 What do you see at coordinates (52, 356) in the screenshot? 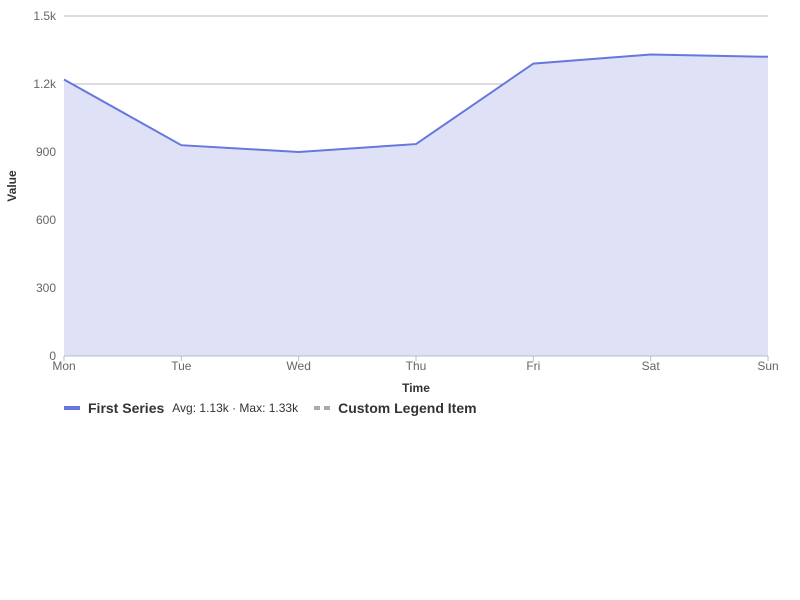
I see `y-tick-label: 0` at bounding box center [52, 356].